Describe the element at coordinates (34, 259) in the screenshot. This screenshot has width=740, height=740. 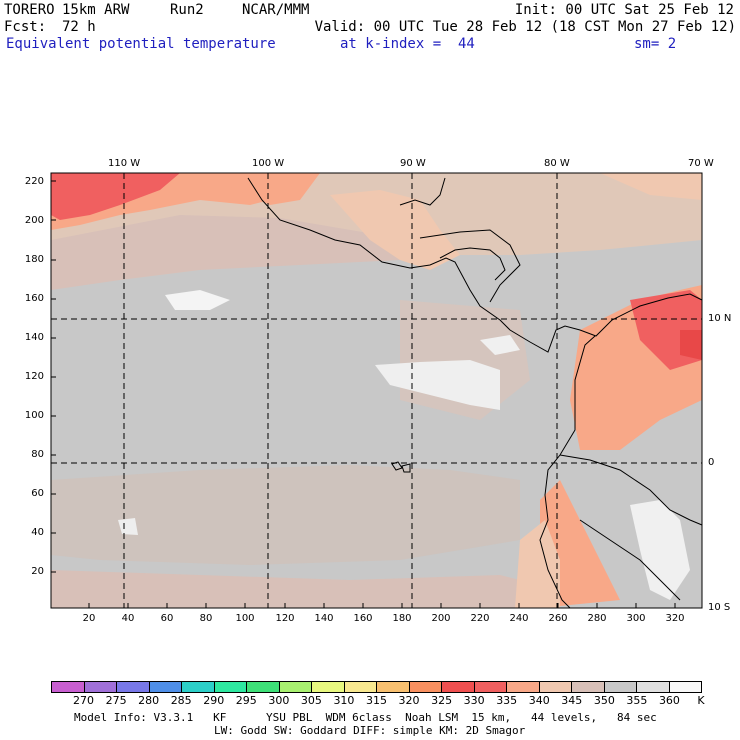
I see `y-tick: 180` at that location.